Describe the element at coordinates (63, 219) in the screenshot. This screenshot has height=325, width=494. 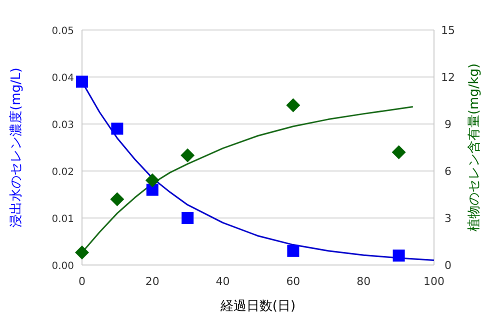
I see `y-tick-label: 0.01` at that location.